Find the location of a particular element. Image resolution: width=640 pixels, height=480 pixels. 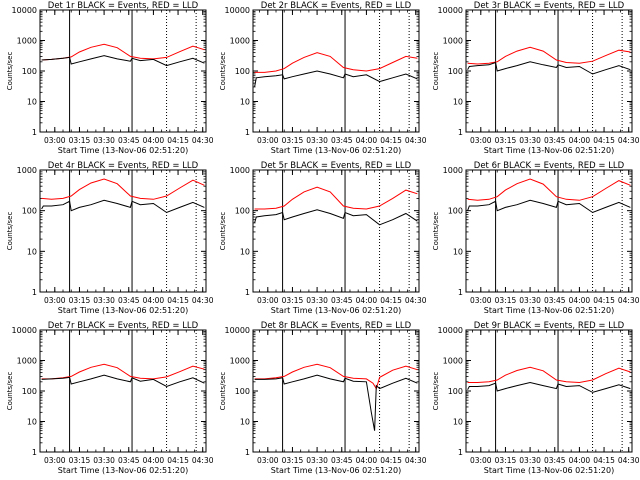

chart-title: Det 1r BLACK = Events, RED = LLD is located at coordinates (123, 6).